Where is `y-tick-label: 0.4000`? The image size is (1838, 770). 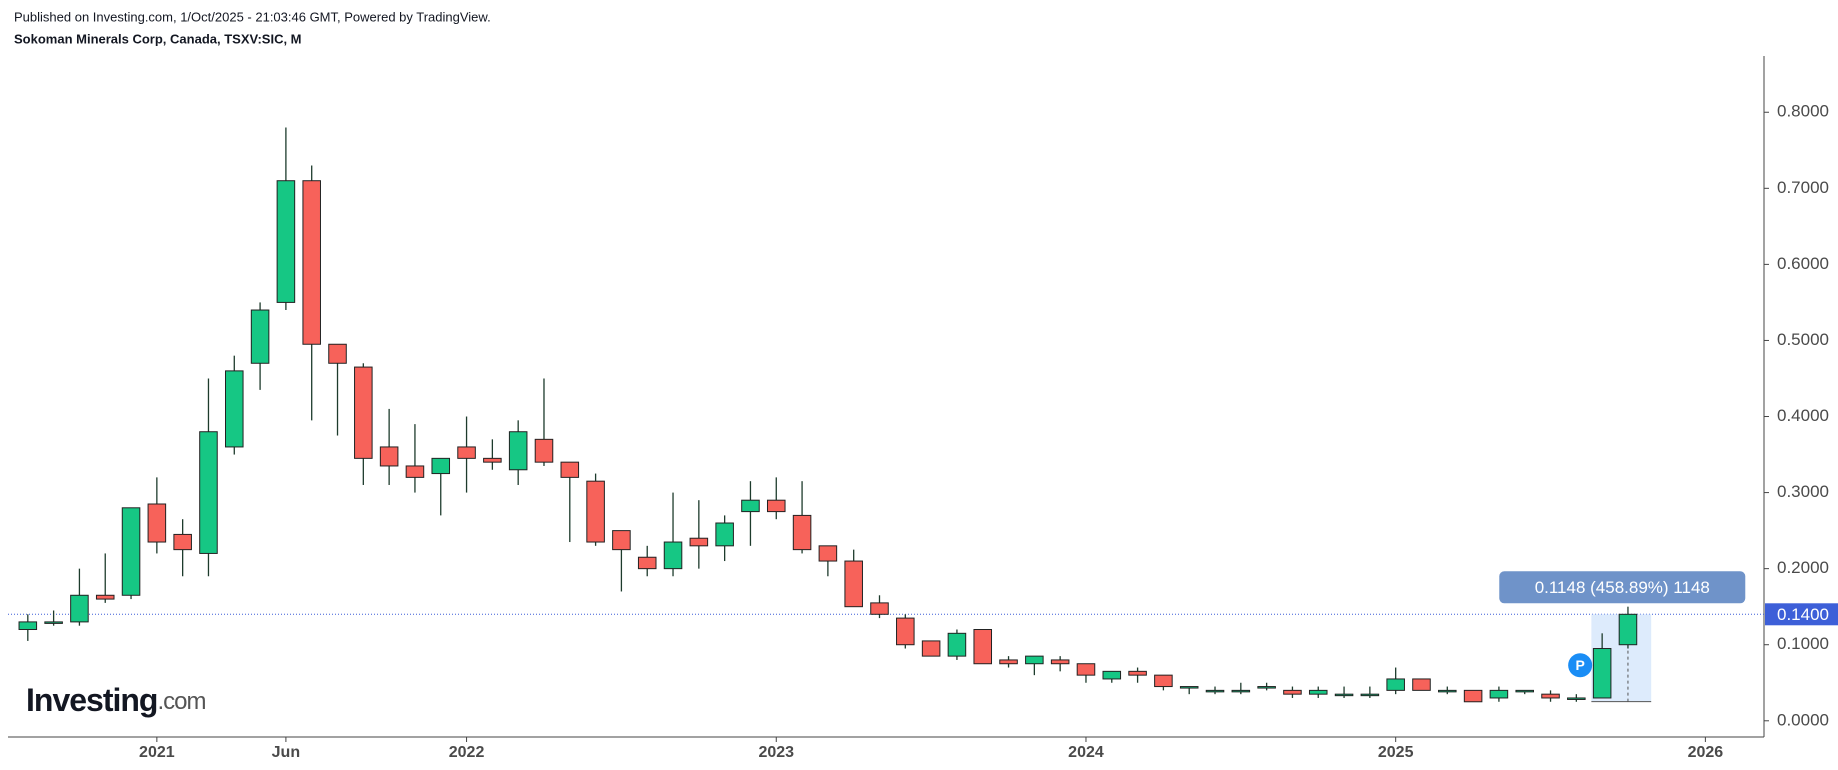
y-tick-label: 0.4000 is located at coordinates (1803, 415).